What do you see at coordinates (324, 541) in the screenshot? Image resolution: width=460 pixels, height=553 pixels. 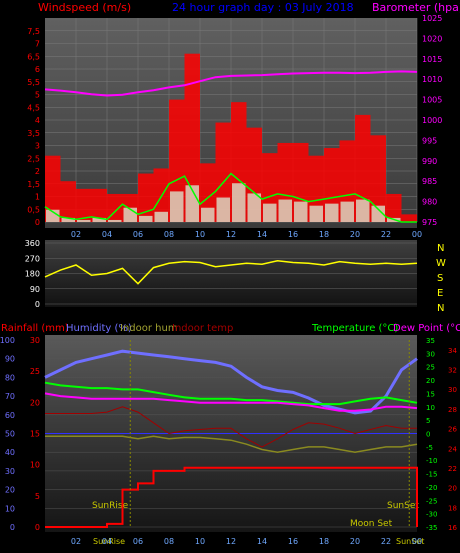 I see `temp-x-tick: 18` at bounding box center [324, 541].